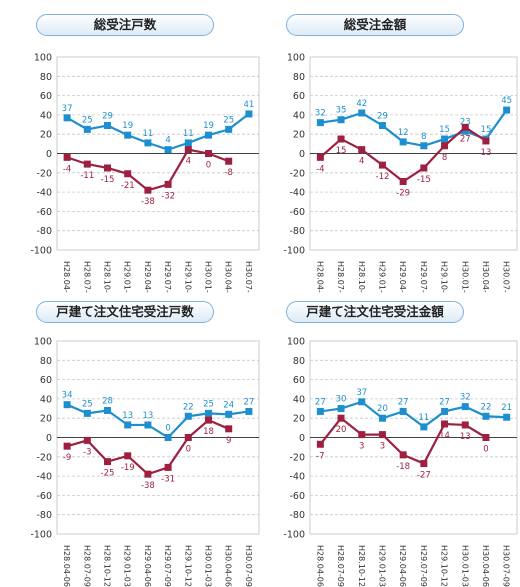  I want to click on data-label: 34, so click(67, 396).